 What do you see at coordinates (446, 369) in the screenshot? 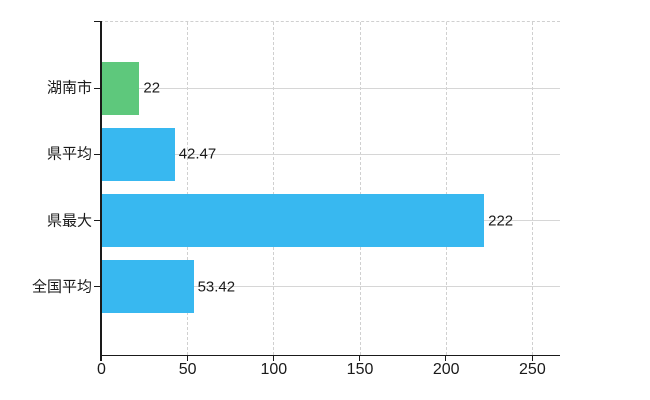
I see `x-tick-label: 200` at bounding box center [446, 369].